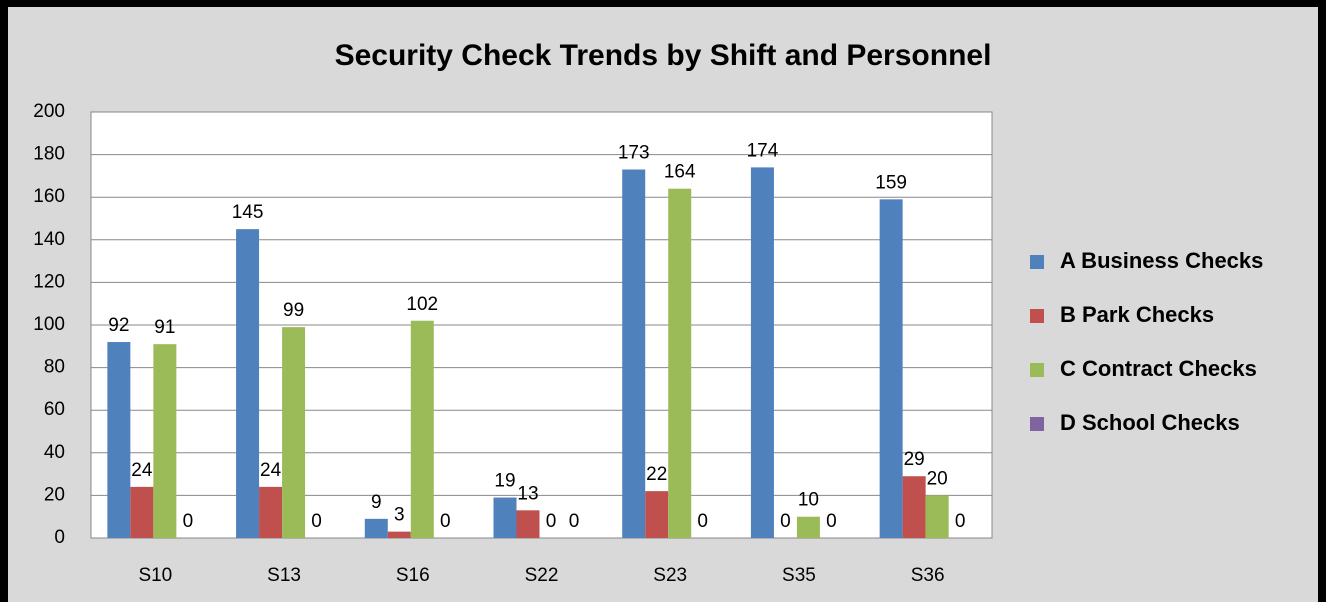 The image size is (1327, 602). I want to click on y-tick-label: 20, so click(54, 494).